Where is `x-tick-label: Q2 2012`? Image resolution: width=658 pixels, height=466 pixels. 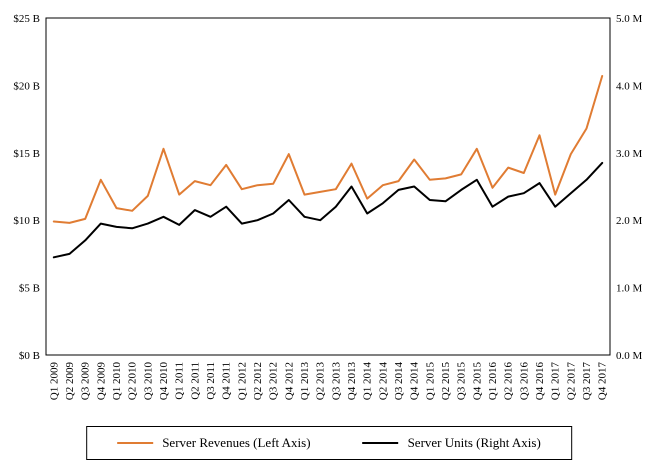 x-tick-label: Q2 2012 is located at coordinates (258, 381).